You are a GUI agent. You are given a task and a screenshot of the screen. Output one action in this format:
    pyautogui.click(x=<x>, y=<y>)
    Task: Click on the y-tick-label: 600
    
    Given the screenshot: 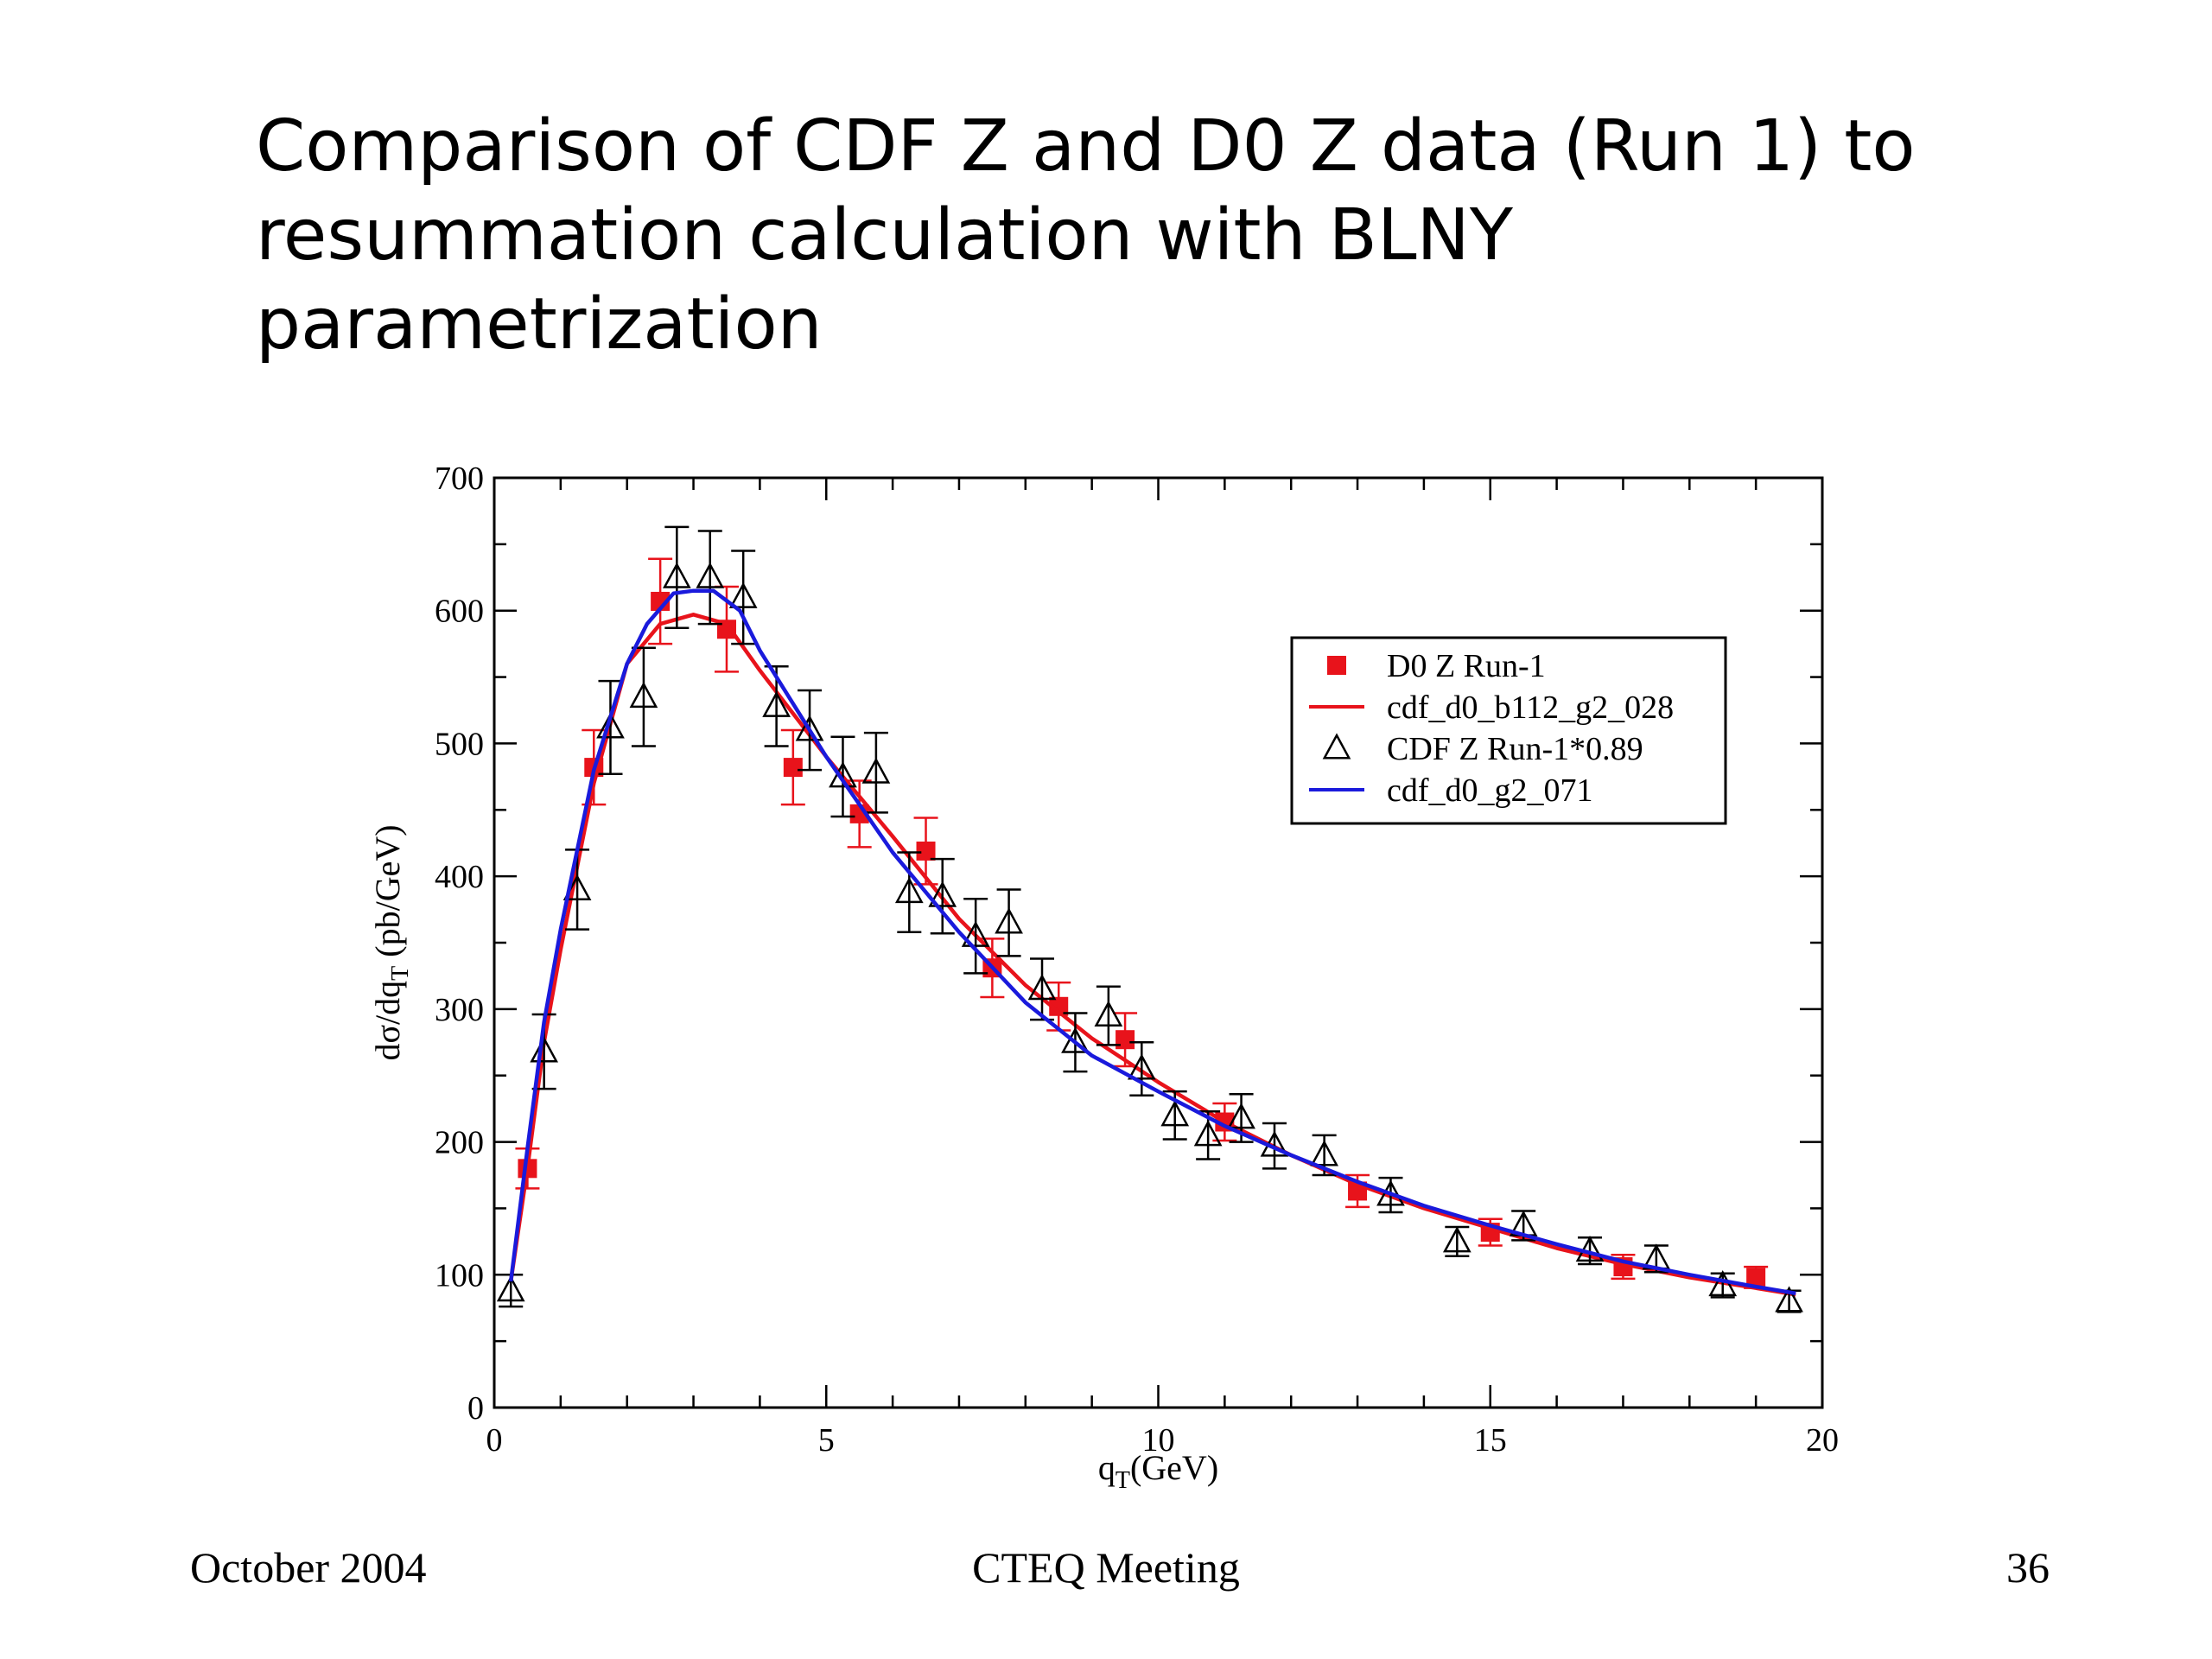 What is the action you would take?
    pyautogui.click(x=459, y=612)
    